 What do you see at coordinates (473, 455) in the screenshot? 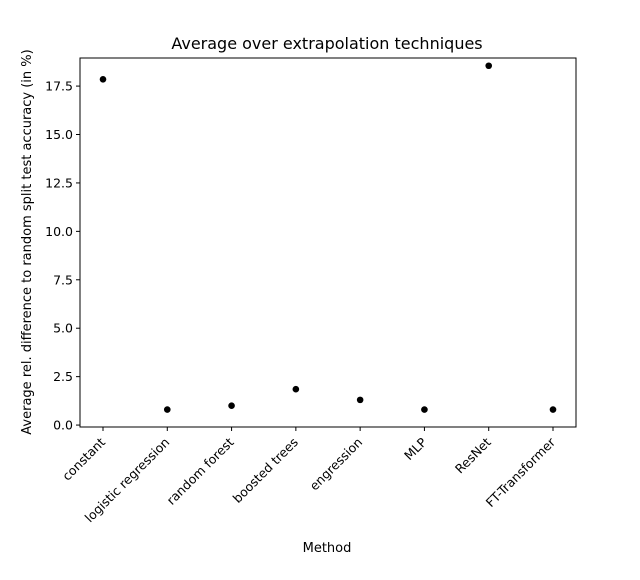
I see `x-tick-label: ResNet` at bounding box center [473, 455].